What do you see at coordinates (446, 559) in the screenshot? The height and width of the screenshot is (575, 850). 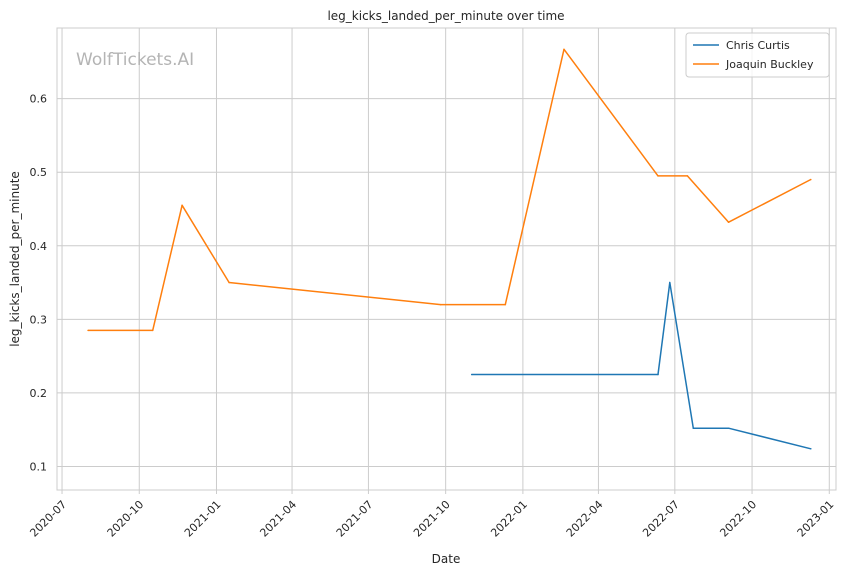 I see `x-axis-label: Date` at bounding box center [446, 559].